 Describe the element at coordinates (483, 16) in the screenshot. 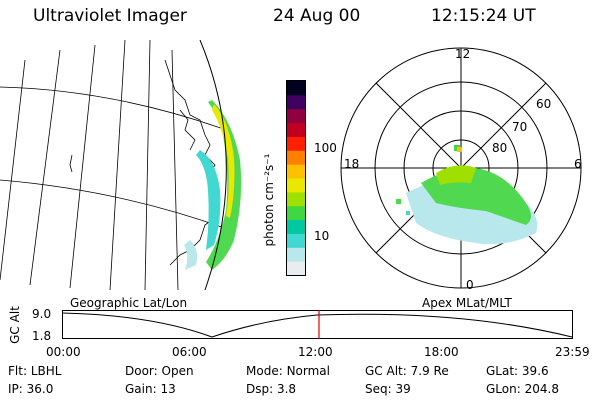

I see `time-label: 12:15:24 UT` at that location.